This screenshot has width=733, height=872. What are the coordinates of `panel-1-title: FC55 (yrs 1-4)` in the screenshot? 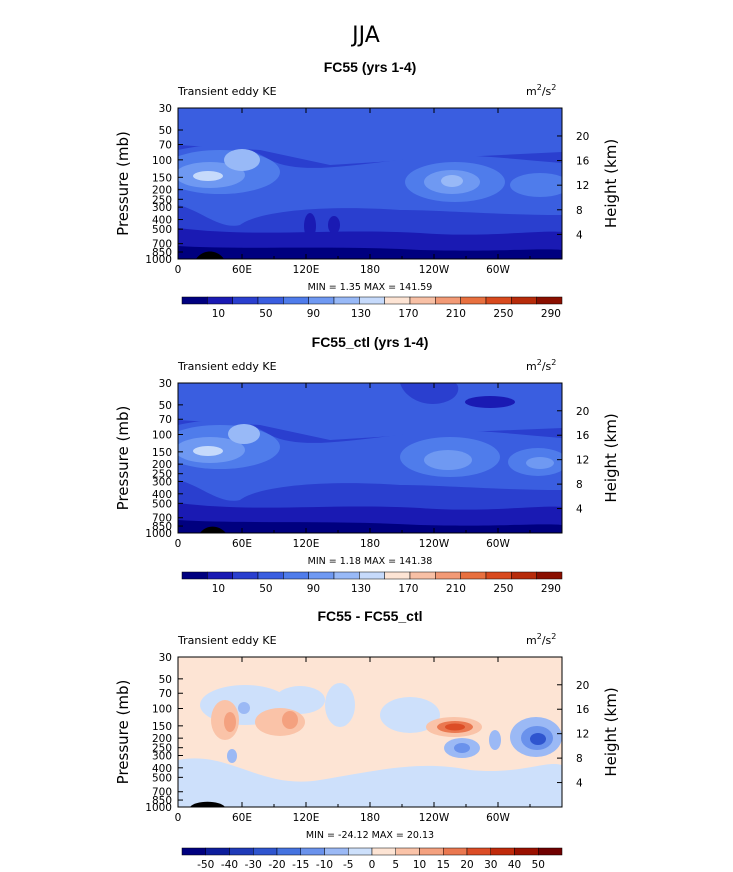 It's located at (370, 67).